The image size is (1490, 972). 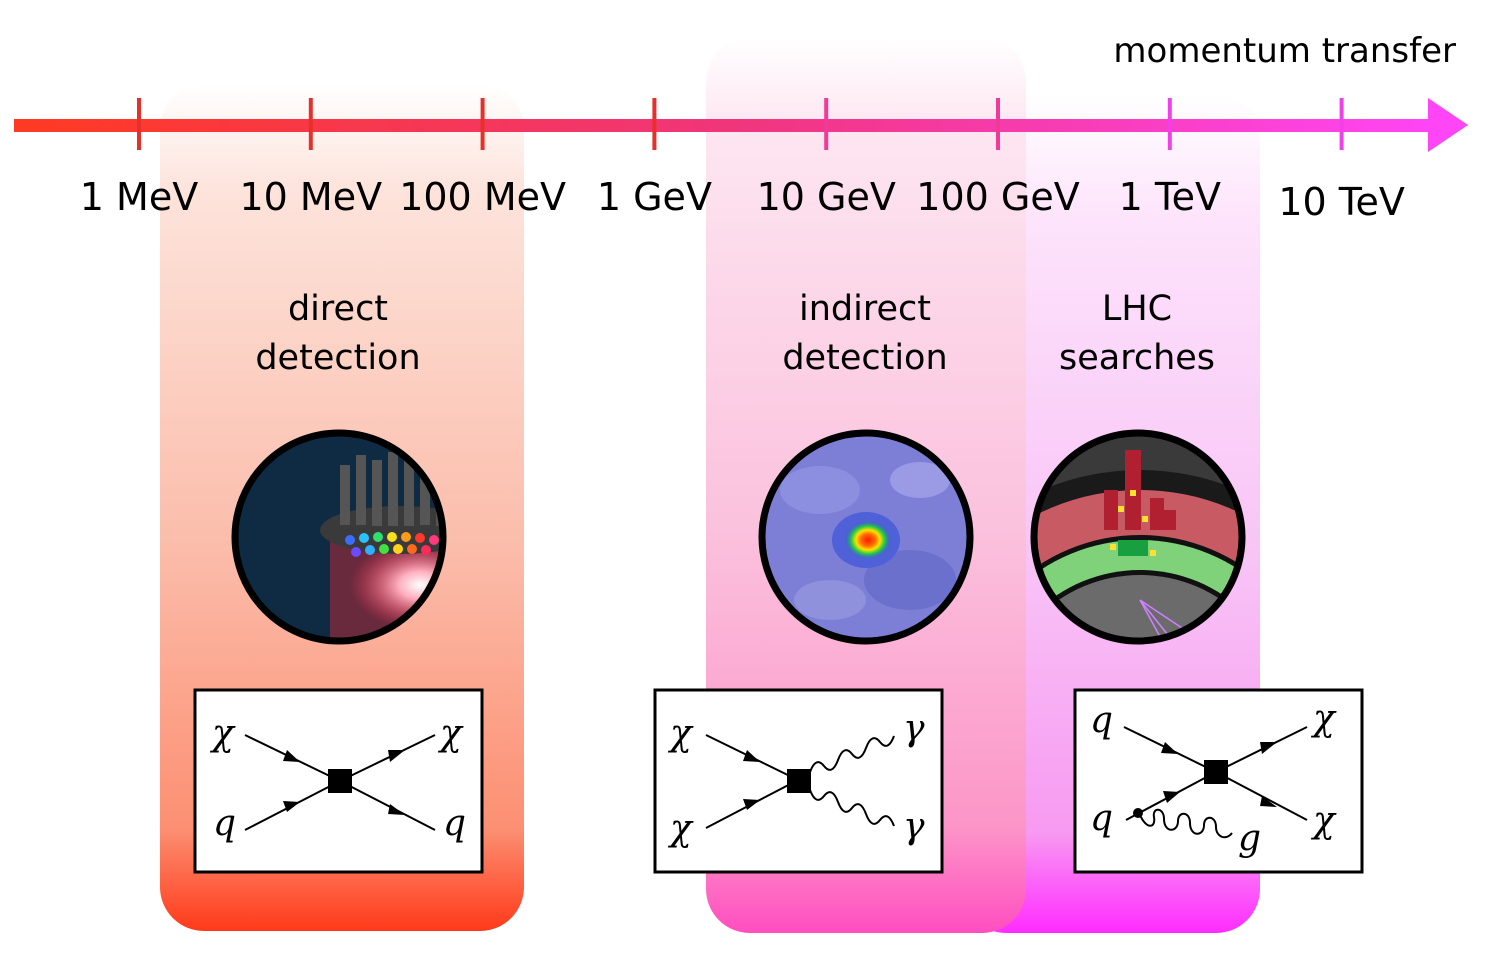 I want to click on band-label-line: searches, so click(x=1137, y=358).